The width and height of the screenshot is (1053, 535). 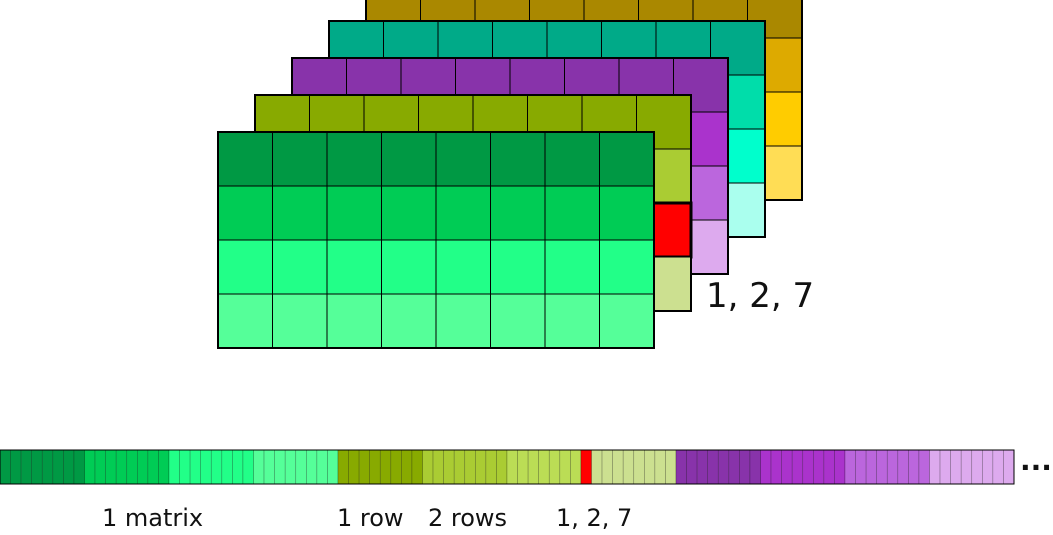 What do you see at coordinates (760, 296) in the screenshot?
I see `stack-index-label: 1, 2, 7` at bounding box center [760, 296].